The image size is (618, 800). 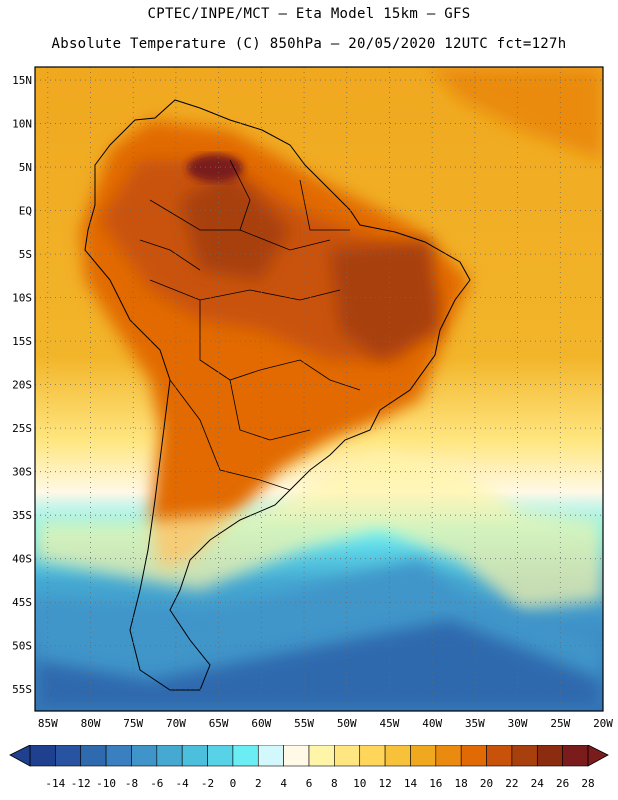 I want to click on lon-label: 45W, so click(x=390, y=723).